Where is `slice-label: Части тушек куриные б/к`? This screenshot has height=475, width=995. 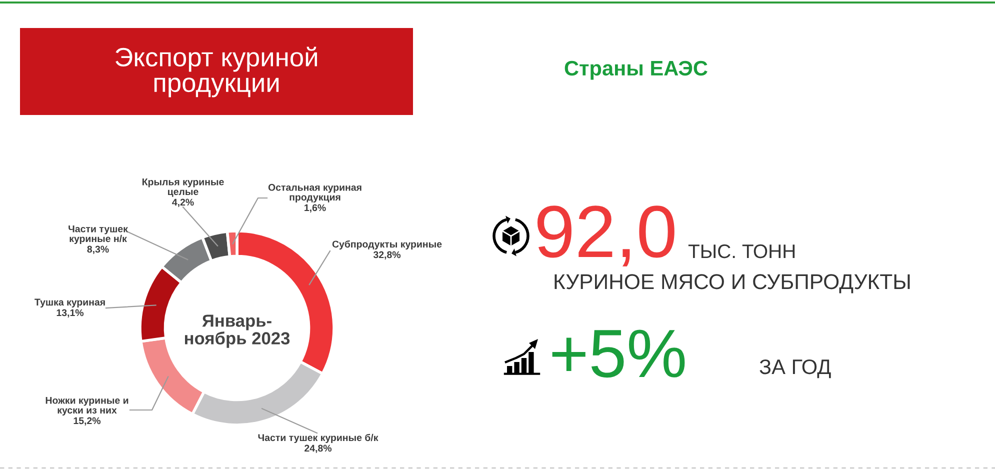 slice-label: Части тушек куриные б/к is located at coordinates (318, 438).